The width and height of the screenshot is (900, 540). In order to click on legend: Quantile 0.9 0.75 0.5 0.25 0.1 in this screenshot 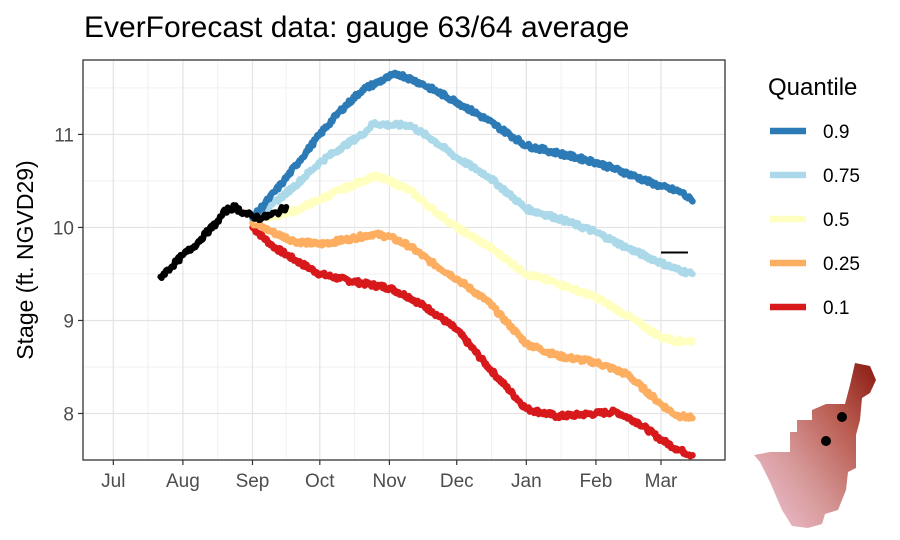, I will do `click(814, 196)`.